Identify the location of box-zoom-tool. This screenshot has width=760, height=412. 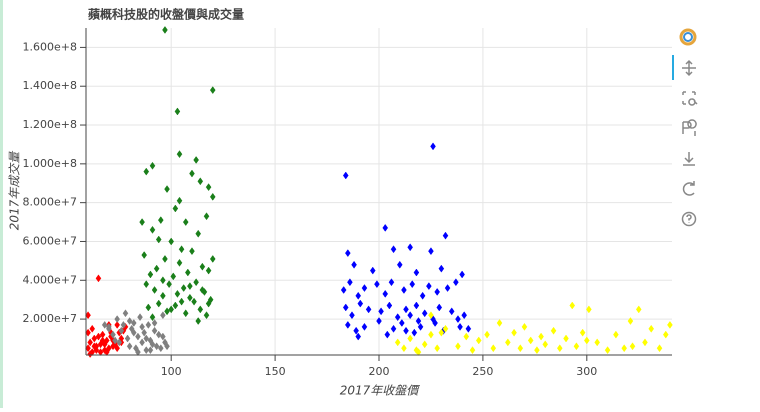
(690, 98).